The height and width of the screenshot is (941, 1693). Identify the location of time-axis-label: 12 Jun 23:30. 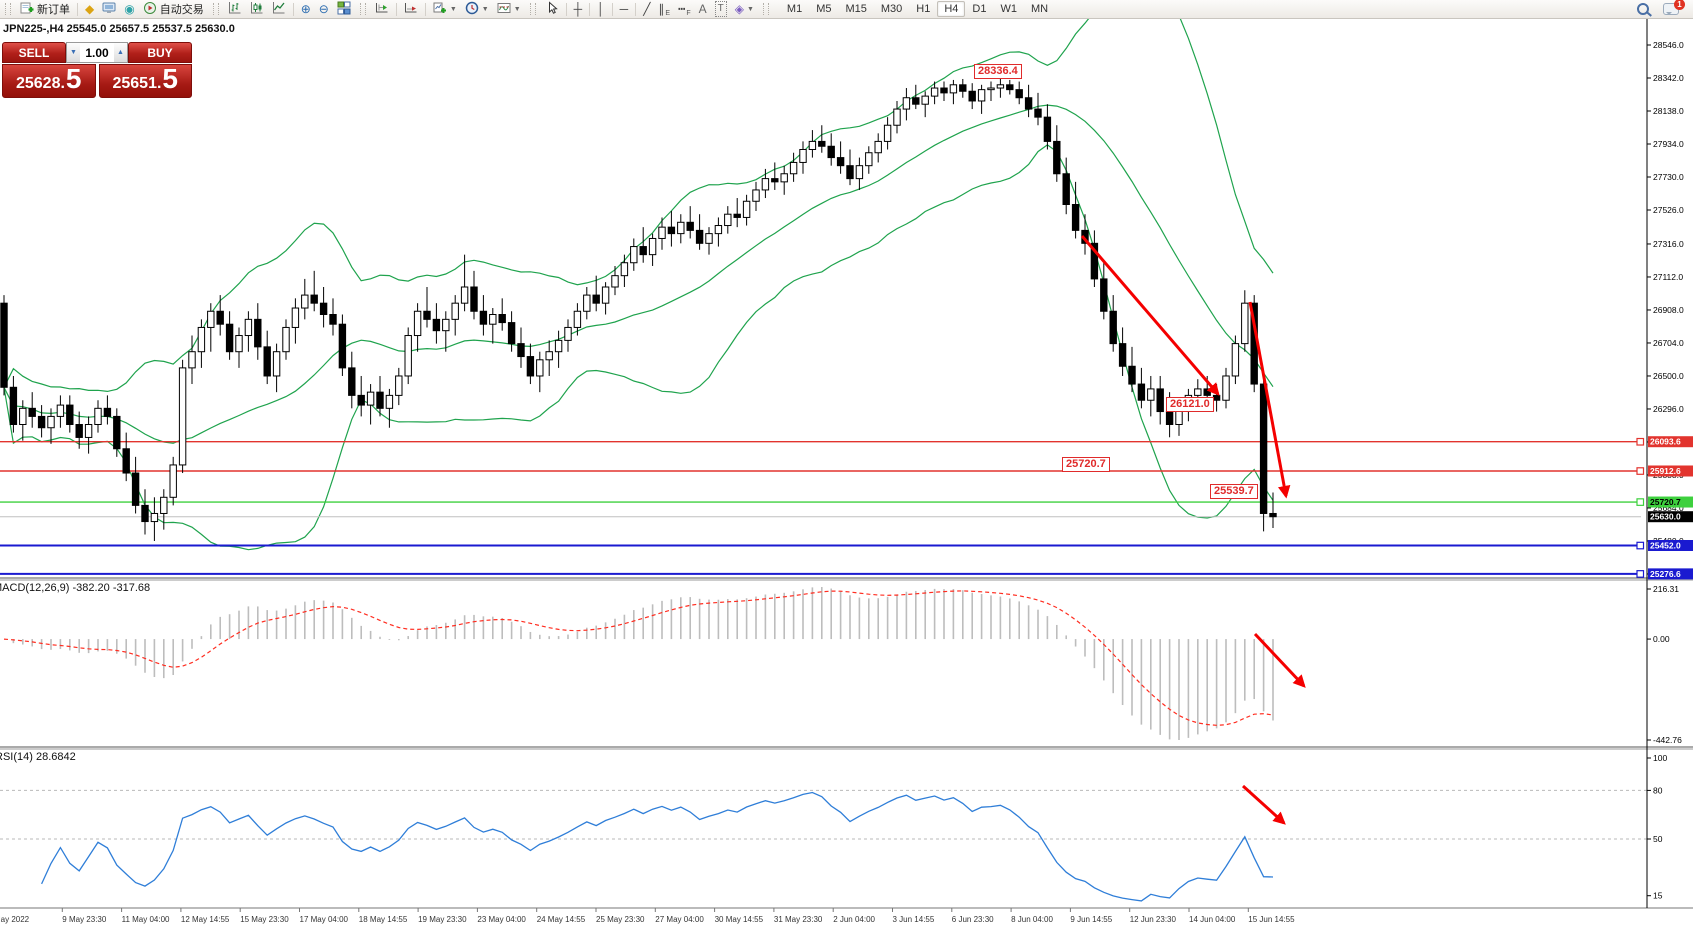
(1153, 919).